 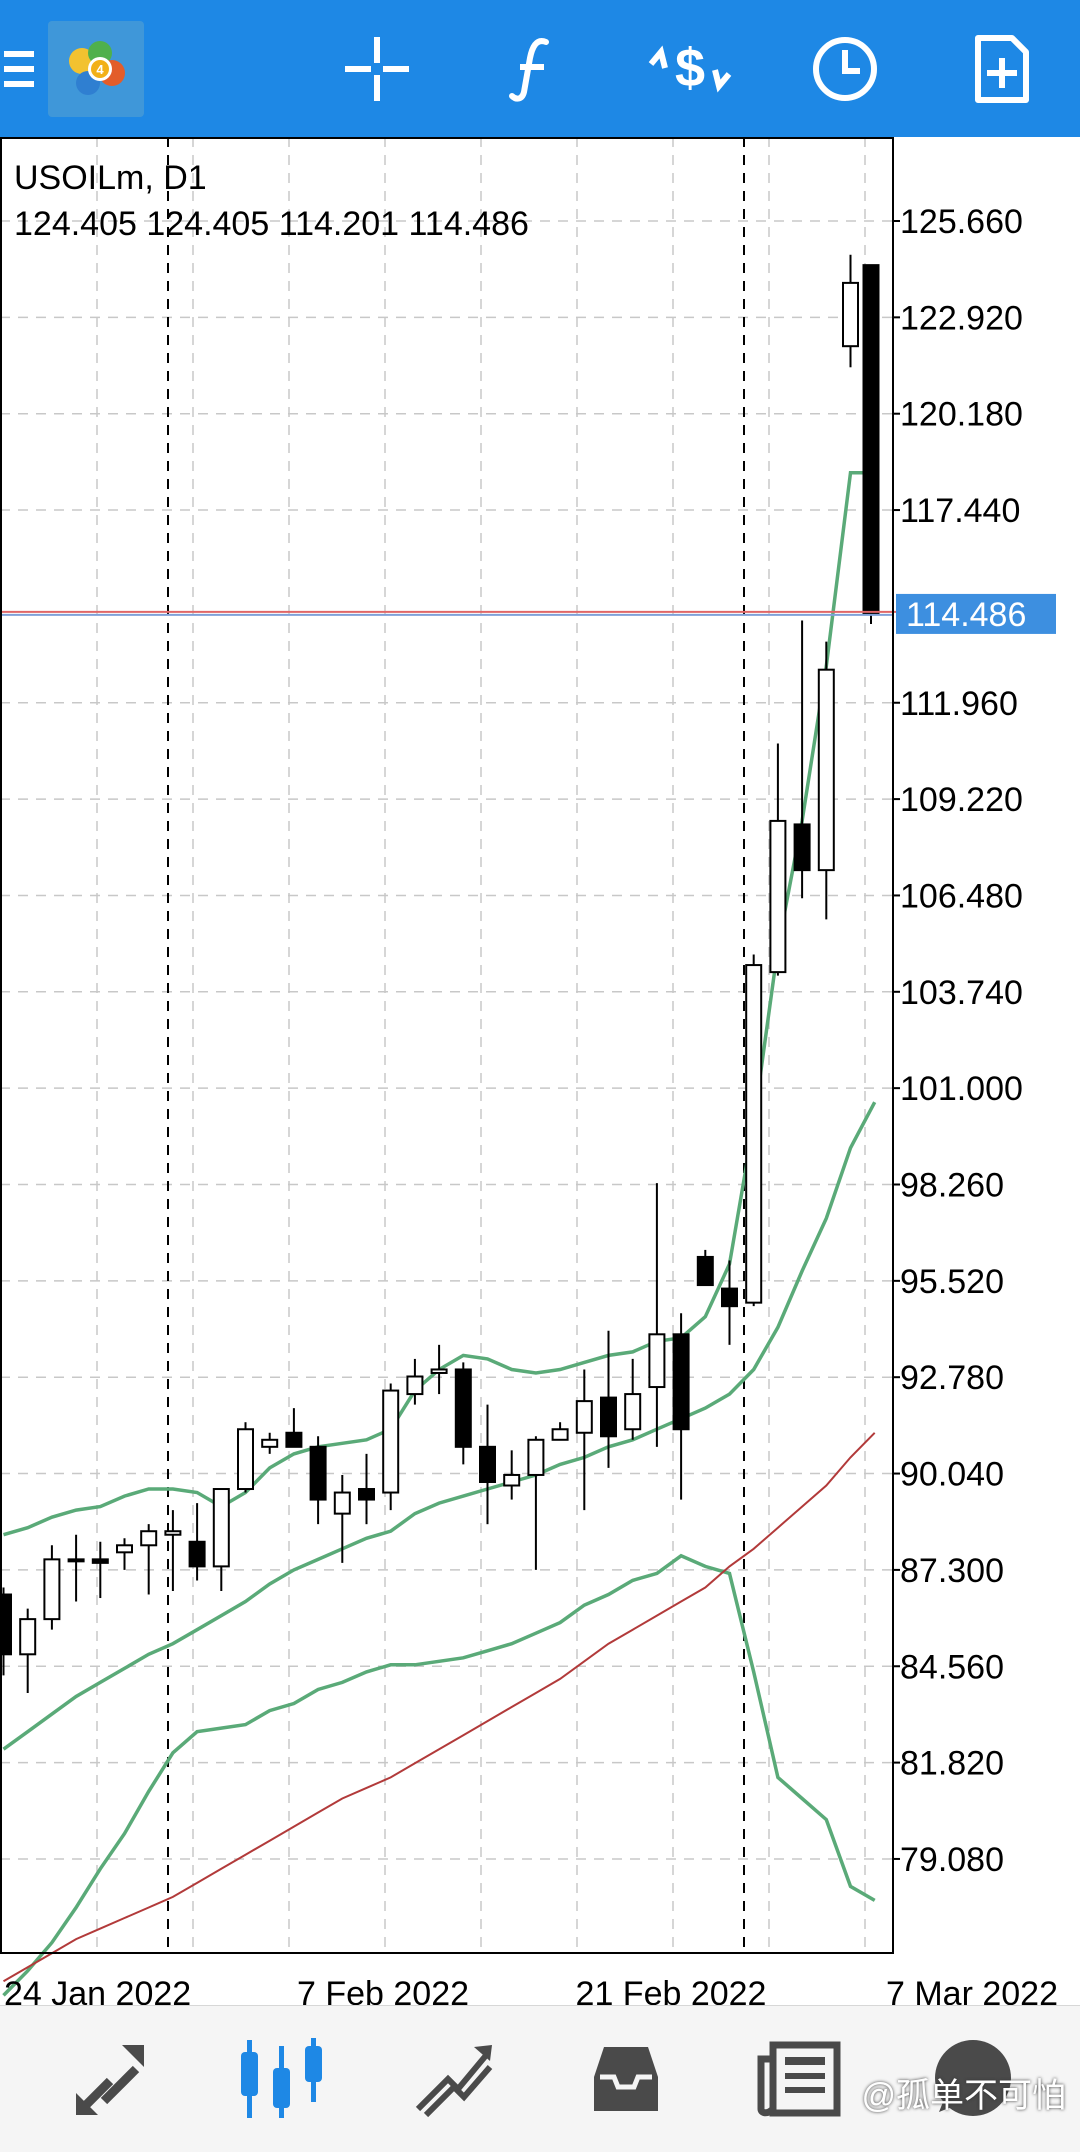 I want to click on svg-text: 4, so click(x=100, y=69).